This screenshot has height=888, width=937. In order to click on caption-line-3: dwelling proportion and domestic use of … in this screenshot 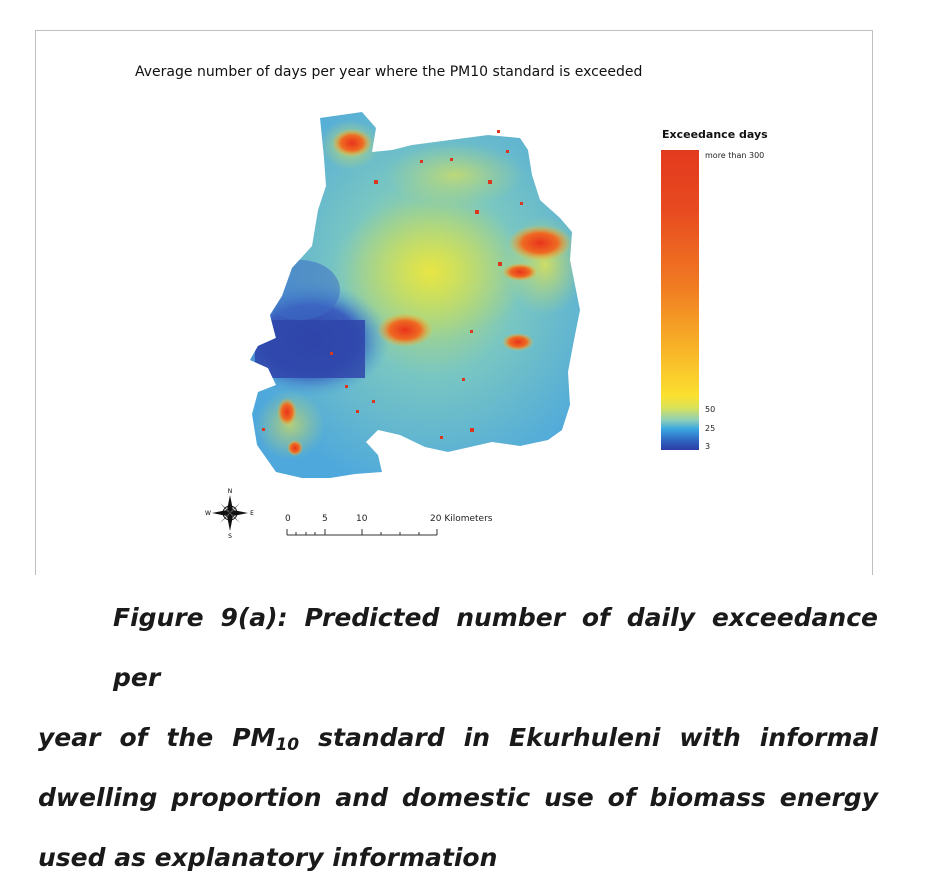, I will do `click(458, 797)`.